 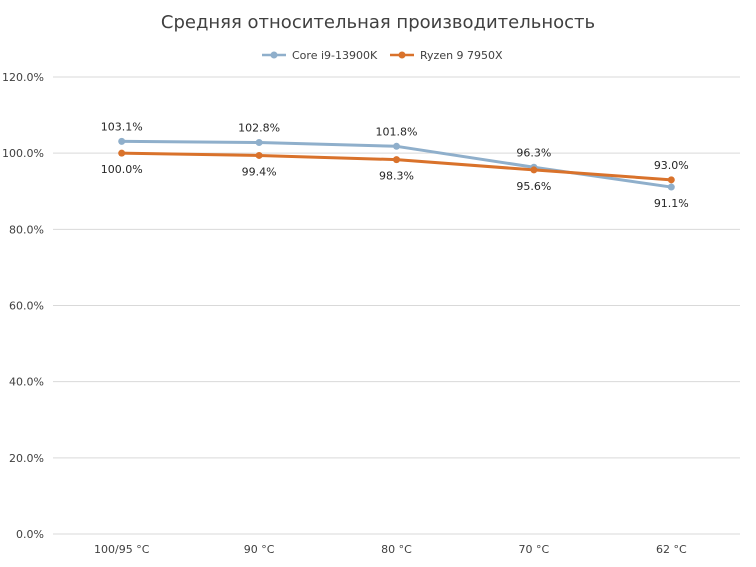 What do you see at coordinates (259, 128) in the screenshot?
I see `data-label: 102.8%` at bounding box center [259, 128].